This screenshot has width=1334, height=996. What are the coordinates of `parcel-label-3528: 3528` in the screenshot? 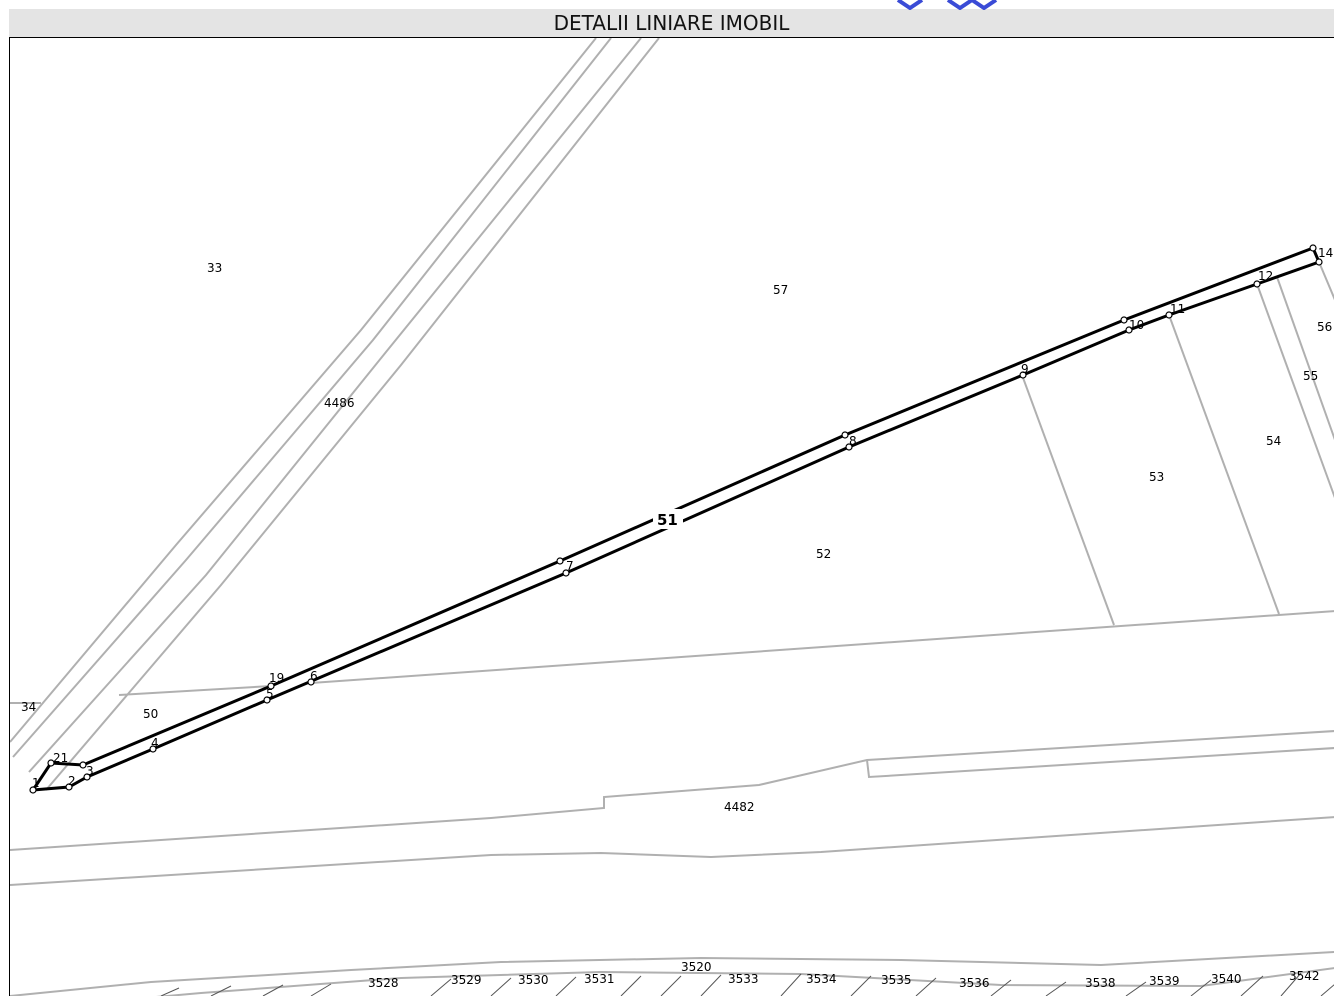 It's located at (383, 983).